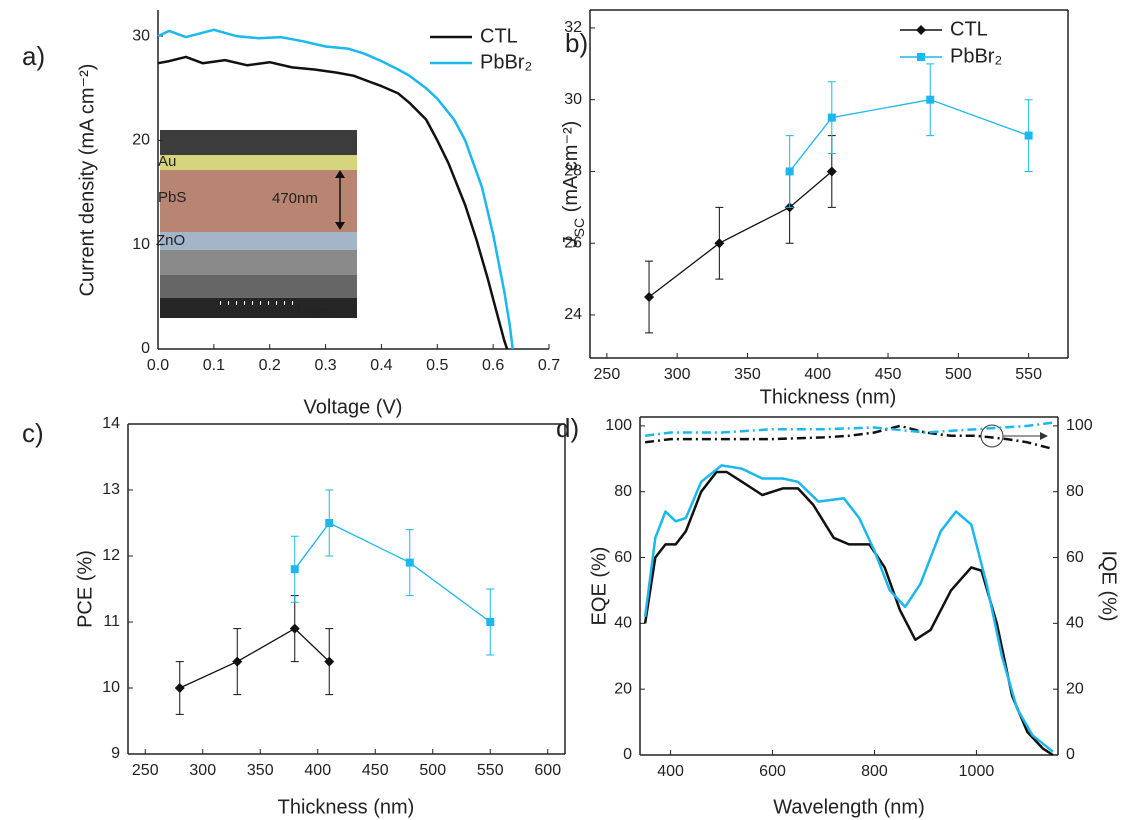 Image resolution: width=1125 pixels, height=820 pixels. What do you see at coordinates (573, 314) in the screenshot?
I see `y-tick-label: 24` at bounding box center [573, 314].